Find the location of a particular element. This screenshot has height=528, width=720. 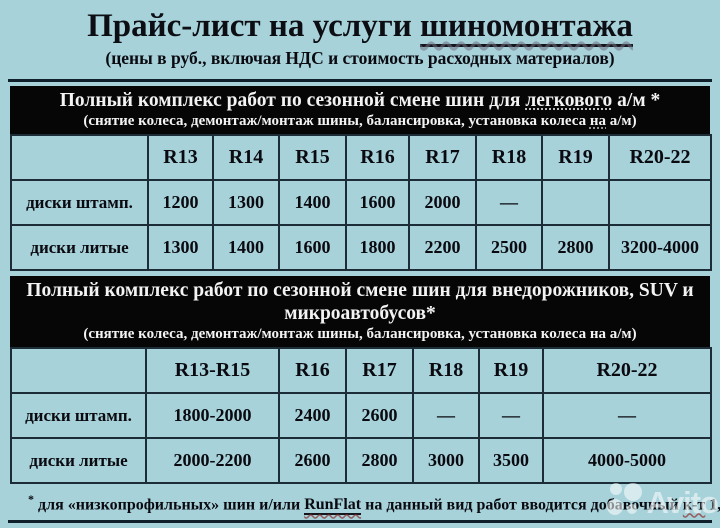

table-row: диски штамп. 1800-2000 2400 2600 — — — is located at coordinates (361, 415).